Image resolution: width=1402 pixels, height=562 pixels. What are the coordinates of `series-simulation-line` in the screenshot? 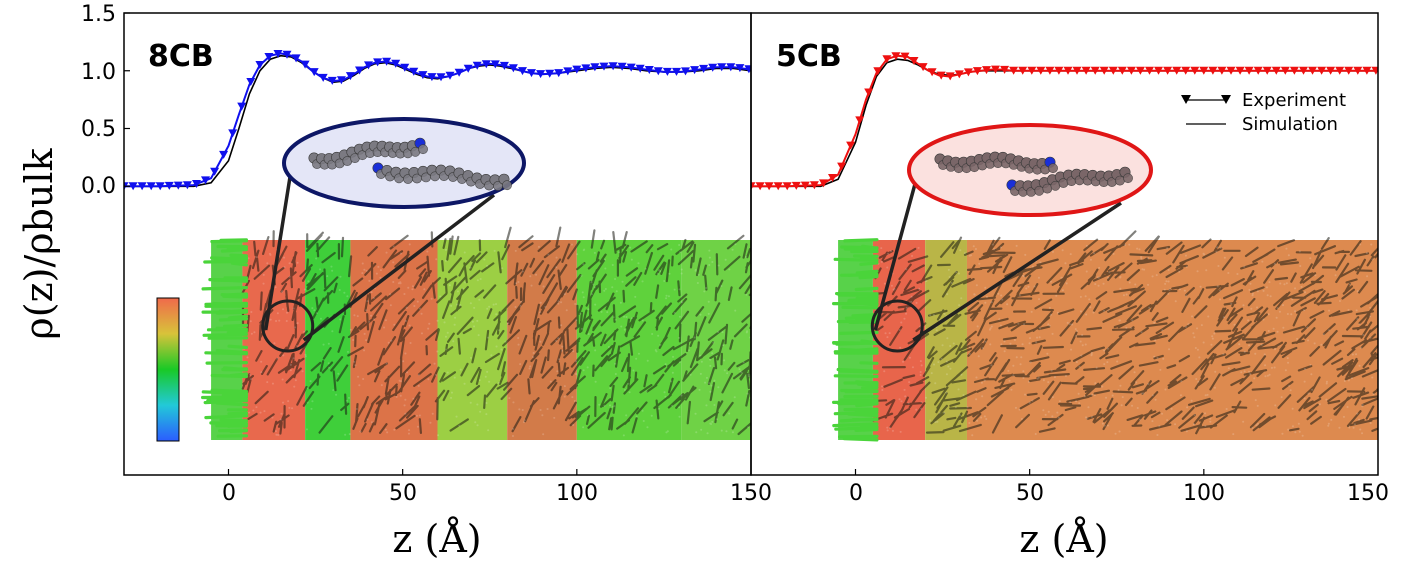 It's located at (437, 121).